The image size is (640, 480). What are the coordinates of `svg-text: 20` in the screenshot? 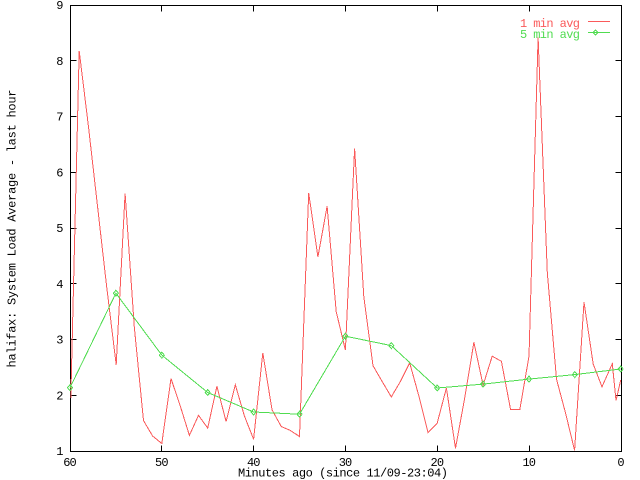 It's located at (438, 463).